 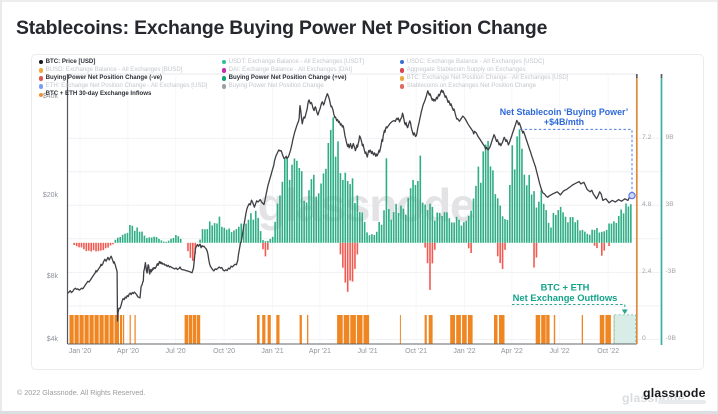 What do you see at coordinates (565, 297) in the screenshot?
I see `svg-text: Net Exchange Outflows` at bounding box center [565, 297].